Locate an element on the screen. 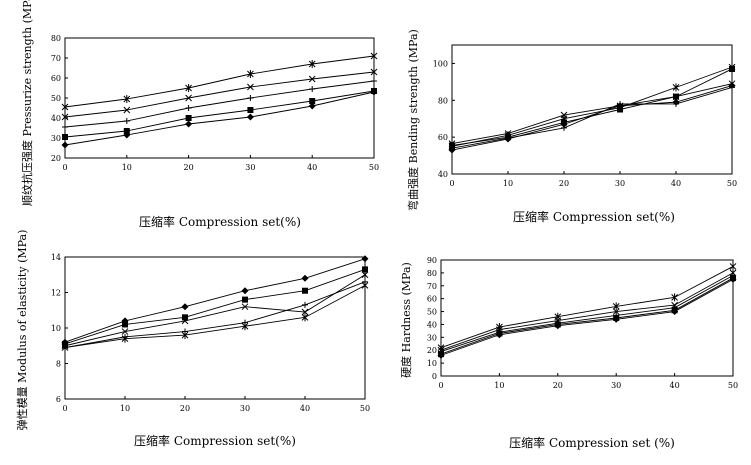 This screenshot has height=465, width=751. y-axis-title: 弹性模量 Modulus of elasticity (MPa) is located at coordinates (22, 330).